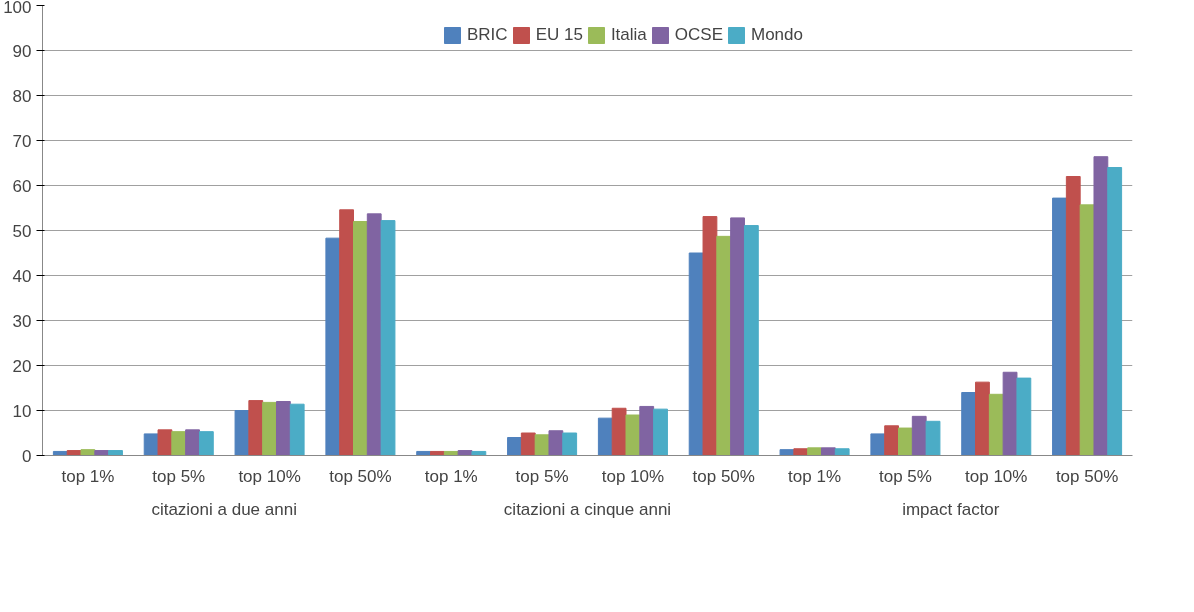  Describe the element at coordinates (587, 509) in the screenshot. I see `text: citazioni a cinque anni` at that location.